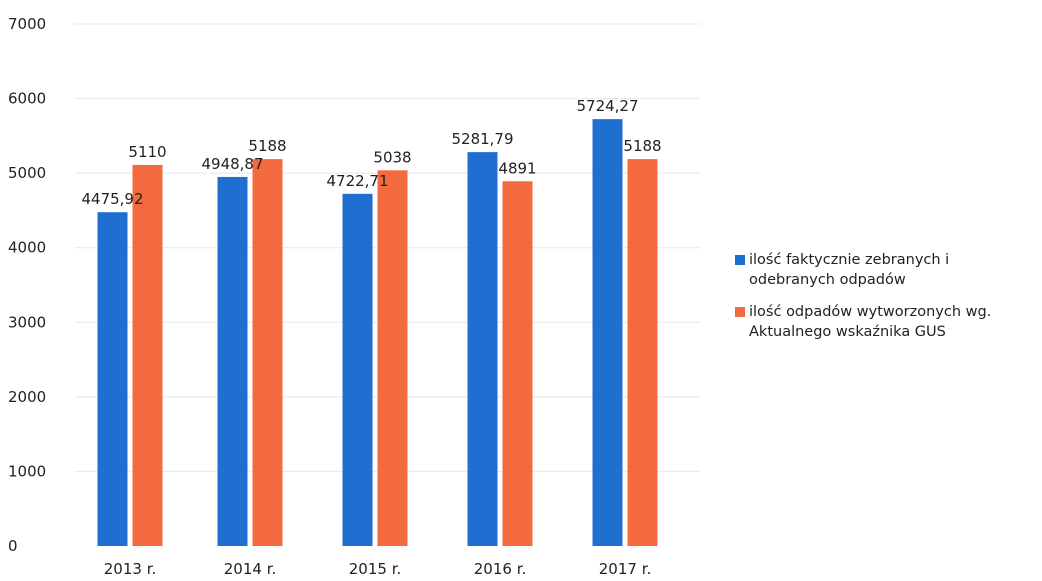 The width and height of the screenshot is (1042, 581). What do you see at coordinates (392, 157) in the screenshot?
I see `data-label-series-2: 5038` at bounding box center [392, 157].